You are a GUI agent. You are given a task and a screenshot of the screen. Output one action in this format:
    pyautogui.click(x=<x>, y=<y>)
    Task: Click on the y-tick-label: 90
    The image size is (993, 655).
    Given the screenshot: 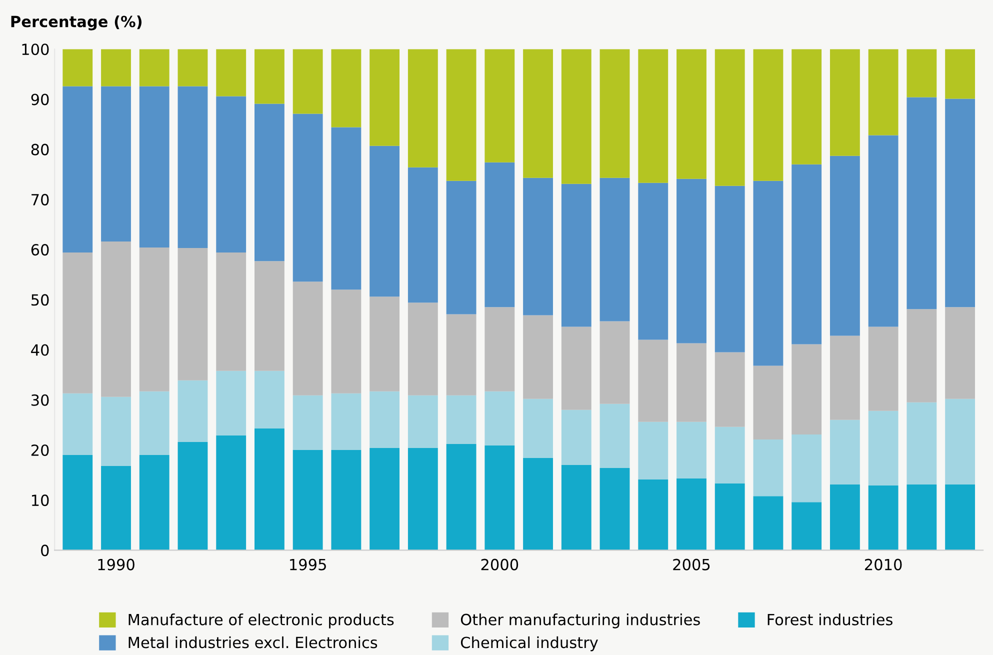 What is the action you would take?
    pyautogui.click(x=40, y=100)
    